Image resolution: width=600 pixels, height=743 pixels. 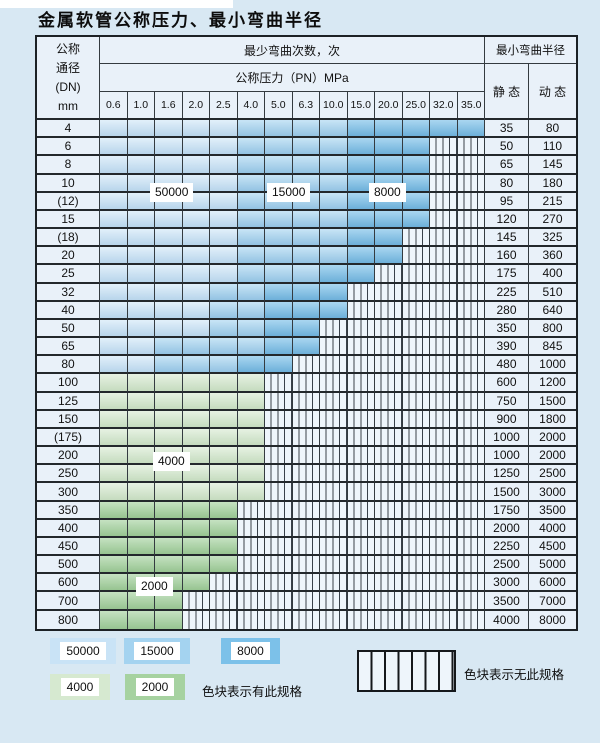 I want to click on static-radius-cell: 4000, so click(x=507, y=619).